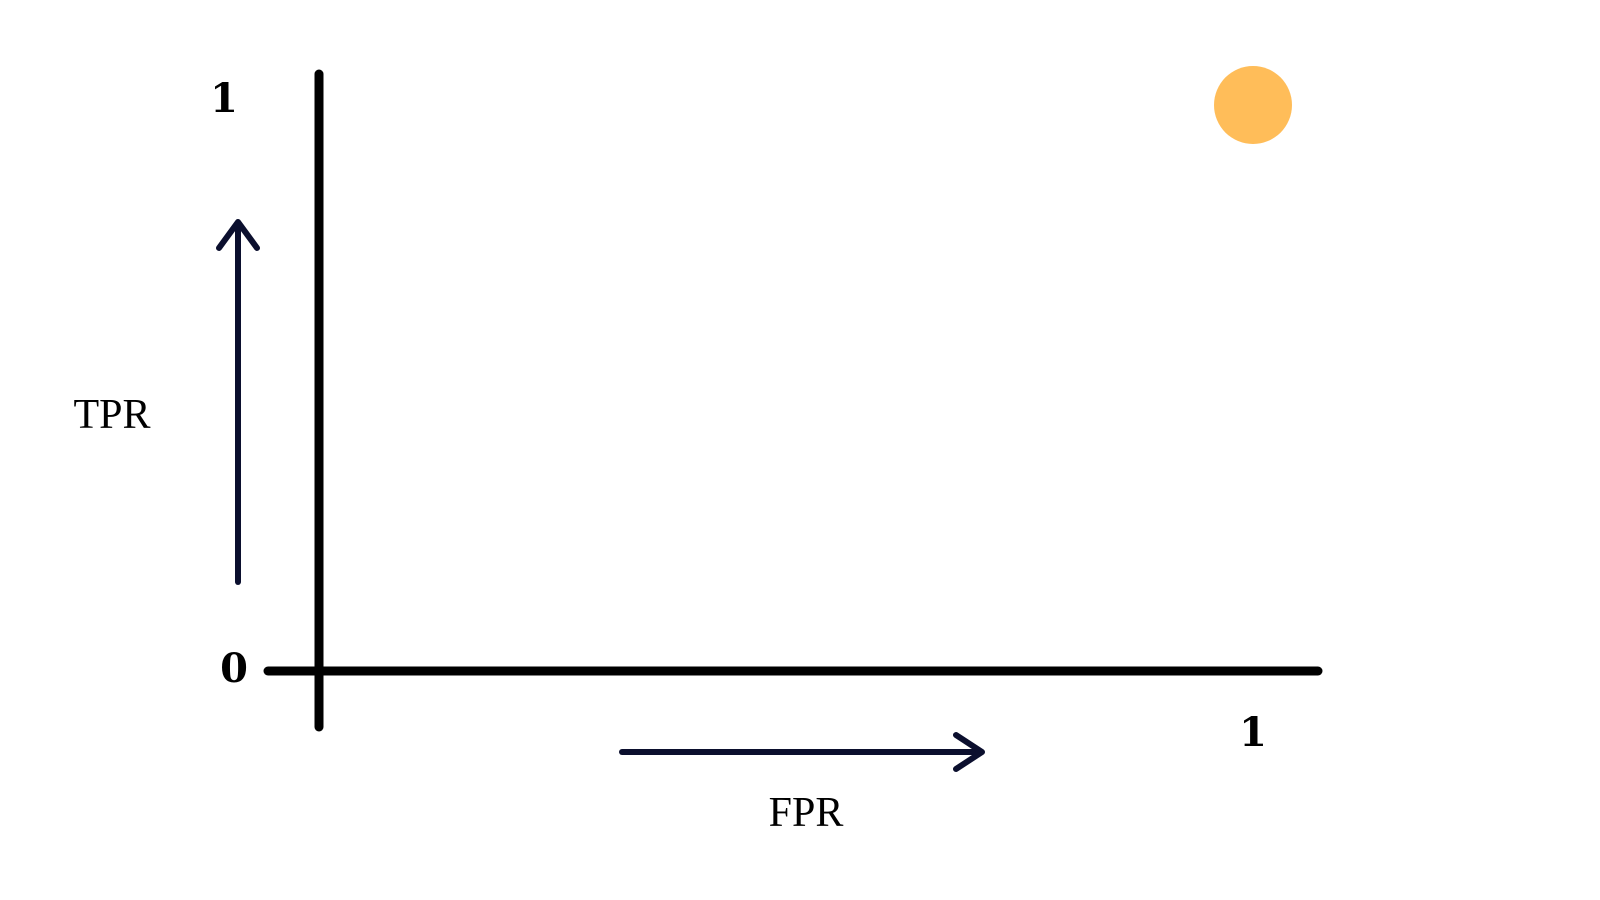 Image resolution: width=1600 pixels, height=900 pixels. I want to click on y-tick-label-zero: 0, so click(234, 668).